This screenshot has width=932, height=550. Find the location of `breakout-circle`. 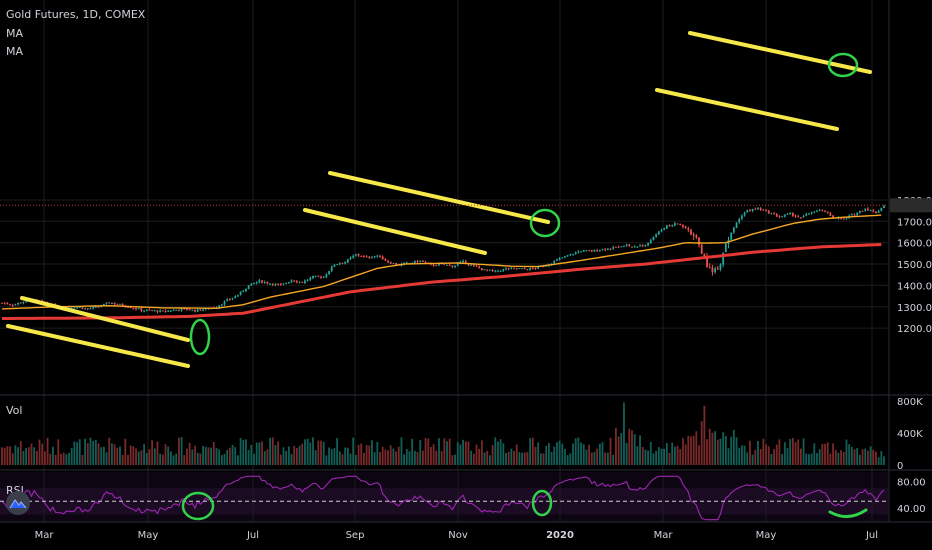

breakout-circle is located at coordinates (200, 337).